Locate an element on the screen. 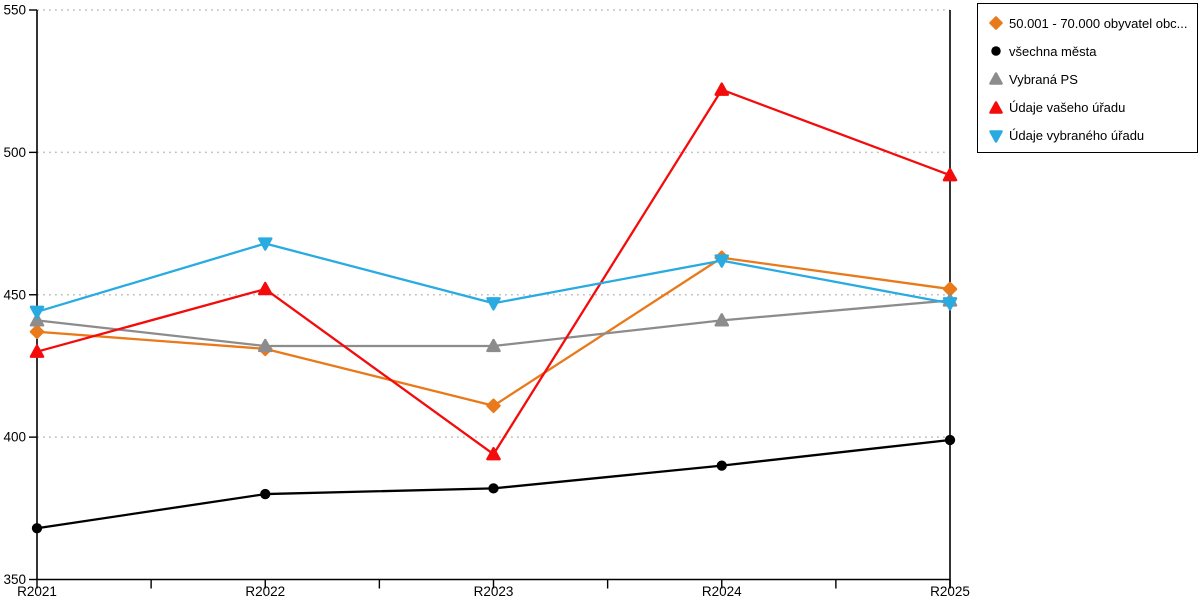 The image size is (1200, 600). y-tick-label: 400 is located at coordinates (14, 437).